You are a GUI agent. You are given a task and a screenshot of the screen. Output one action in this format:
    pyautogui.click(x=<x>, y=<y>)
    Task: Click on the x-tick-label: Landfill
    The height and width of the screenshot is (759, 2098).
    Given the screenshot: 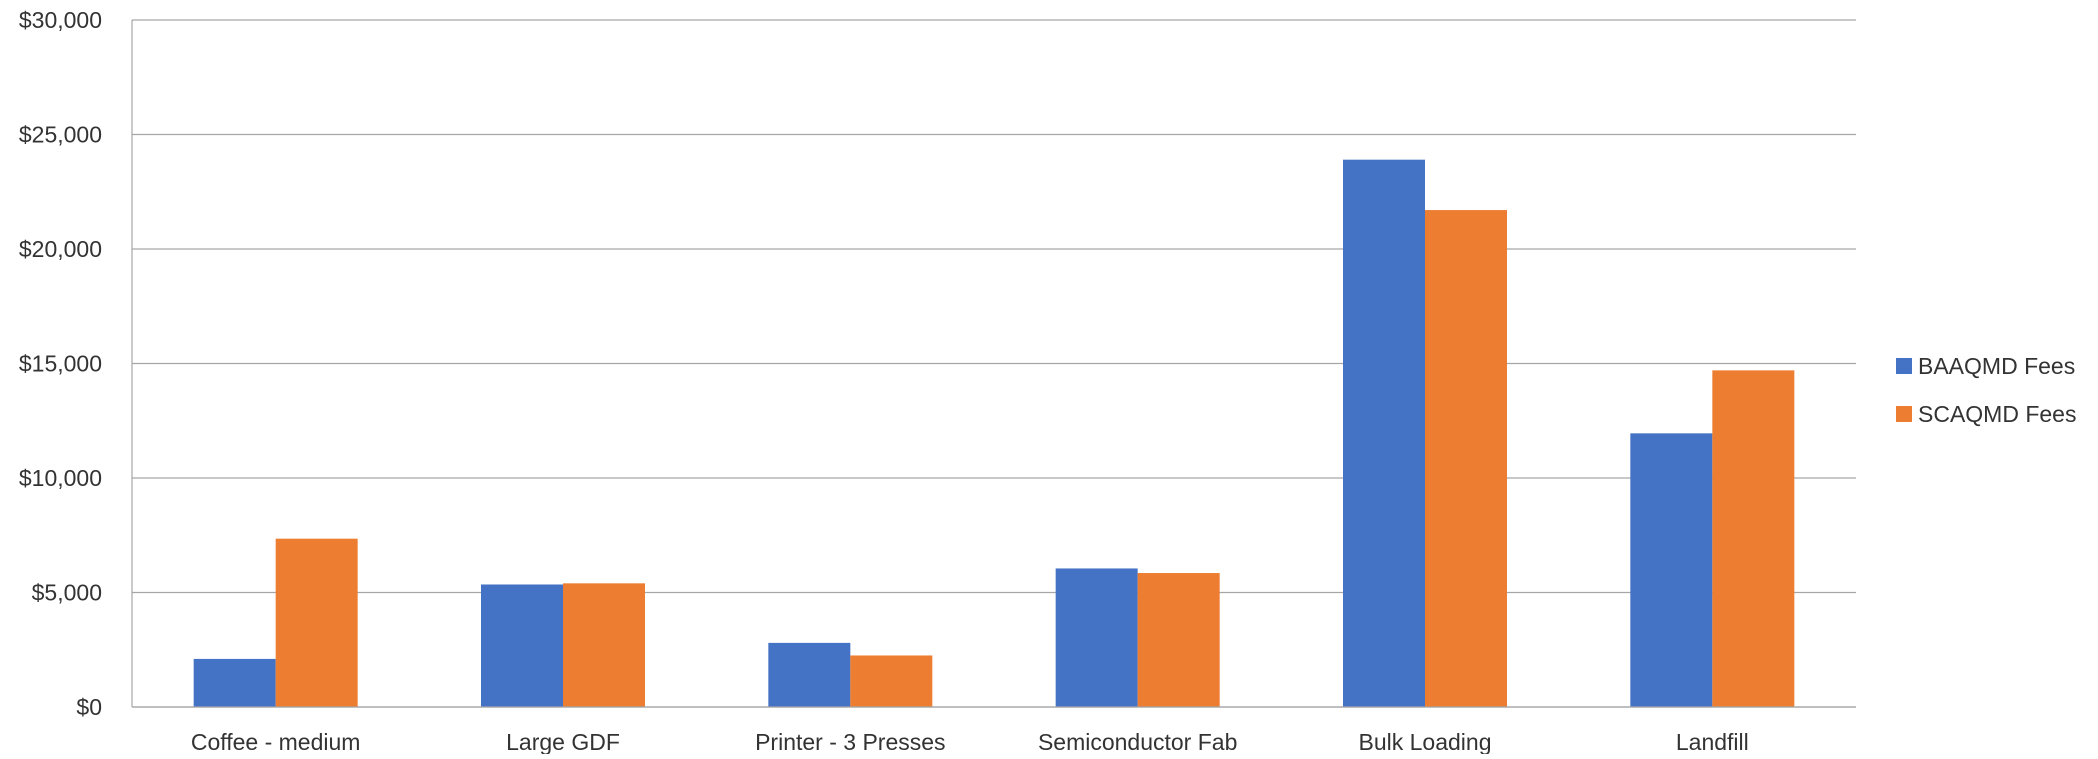 What is the action you would take?
    pyautogui.click(x=1712, y=741)
    